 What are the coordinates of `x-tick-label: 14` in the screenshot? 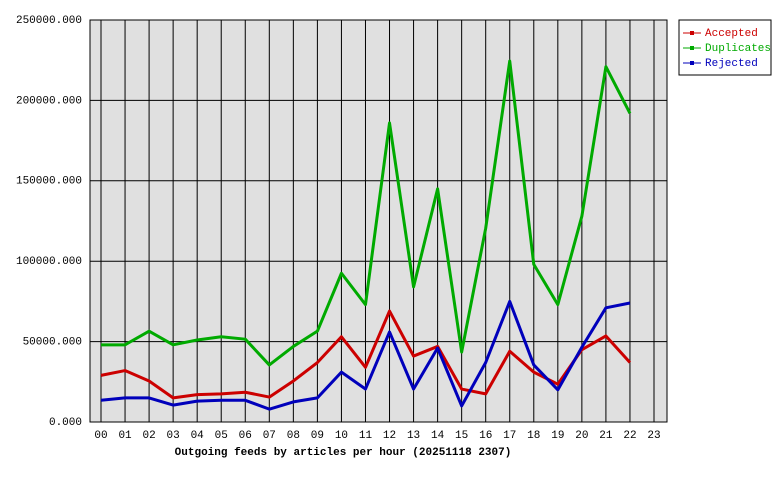 It's located at (438, 436).